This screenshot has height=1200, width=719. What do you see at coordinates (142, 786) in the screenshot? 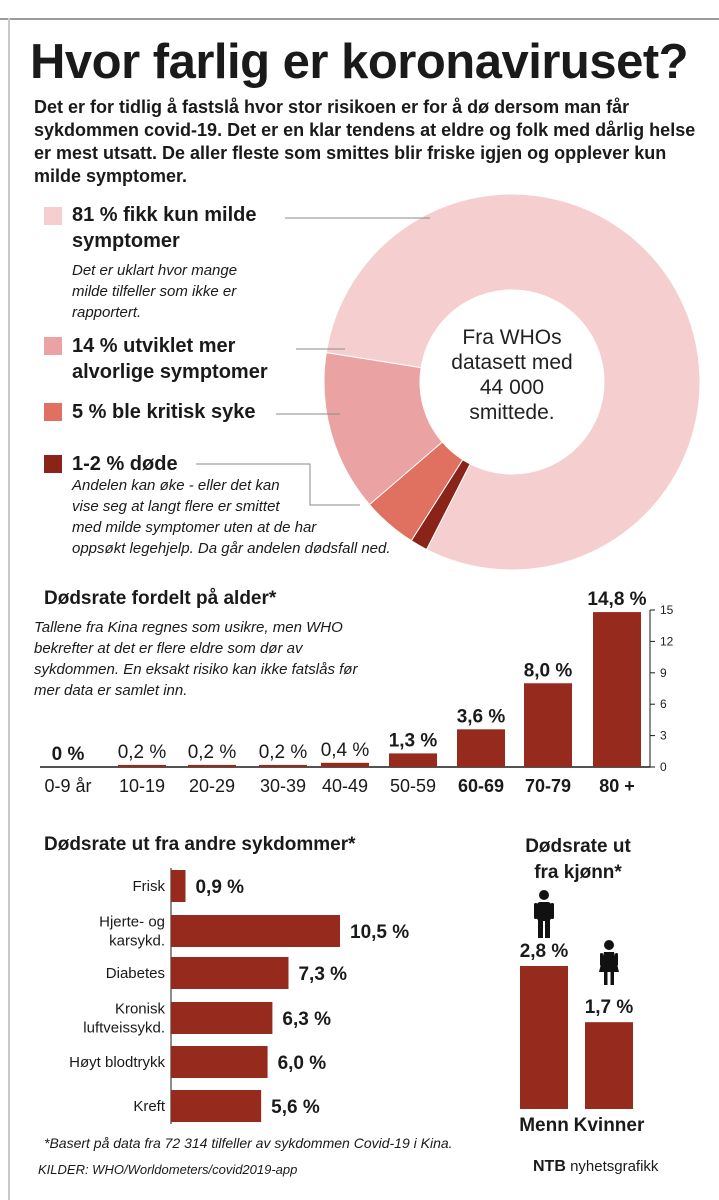
I see `age-category-label: 10-19` at bounding box center [142, 786].